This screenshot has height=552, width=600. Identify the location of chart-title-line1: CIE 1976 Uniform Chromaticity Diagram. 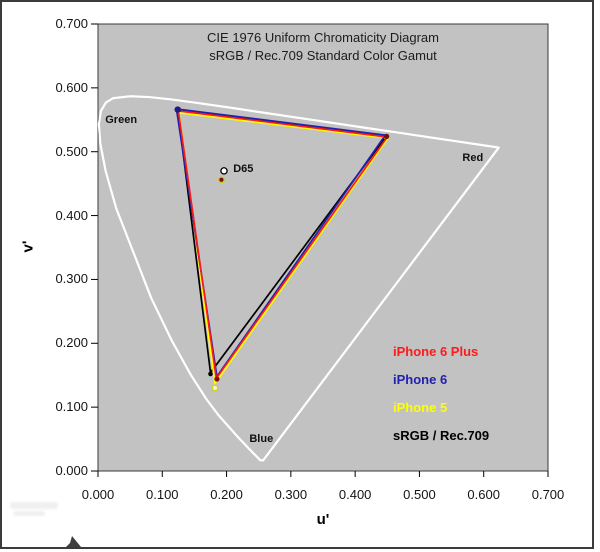
(323, 37).